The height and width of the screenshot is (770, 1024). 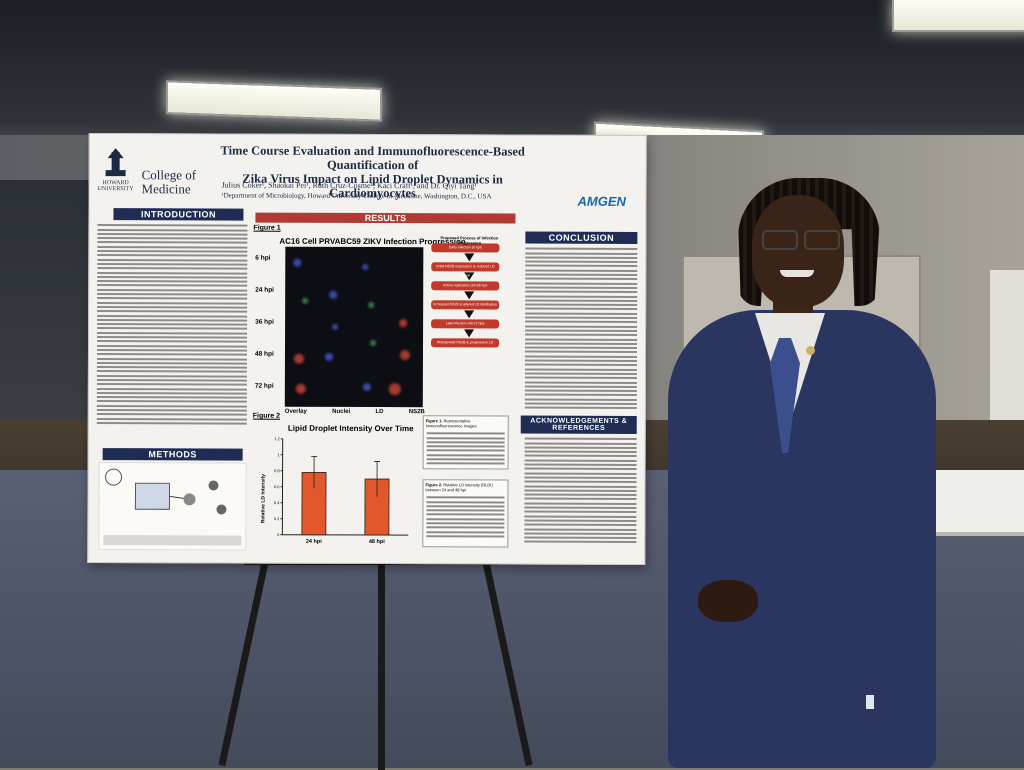 What do you see at coordinates (177, 182) in the screenshot?
I see `college-name: College of Medicine` at bounding box center [177, 182].